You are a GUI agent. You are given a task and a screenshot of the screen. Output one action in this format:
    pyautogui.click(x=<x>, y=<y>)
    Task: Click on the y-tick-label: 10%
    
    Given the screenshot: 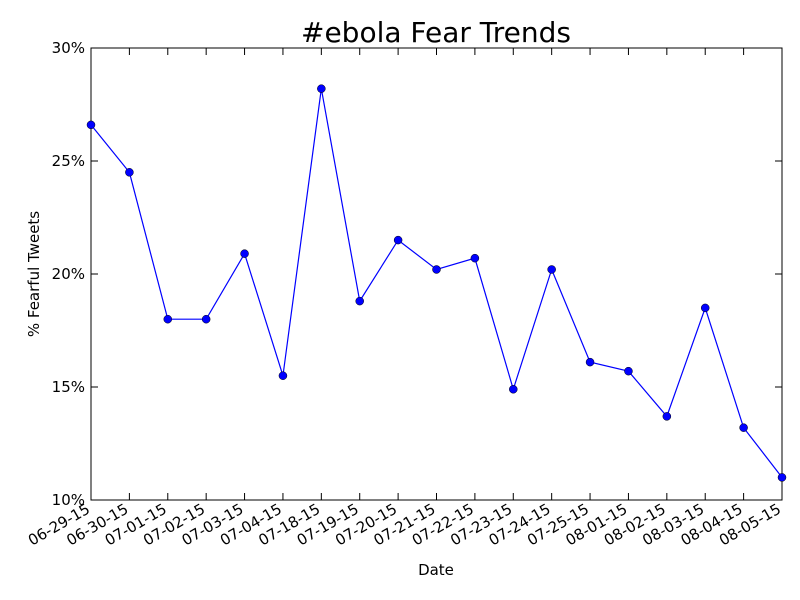 What is the action you would take?
    pyautogui.click(x=68, y=500)
    